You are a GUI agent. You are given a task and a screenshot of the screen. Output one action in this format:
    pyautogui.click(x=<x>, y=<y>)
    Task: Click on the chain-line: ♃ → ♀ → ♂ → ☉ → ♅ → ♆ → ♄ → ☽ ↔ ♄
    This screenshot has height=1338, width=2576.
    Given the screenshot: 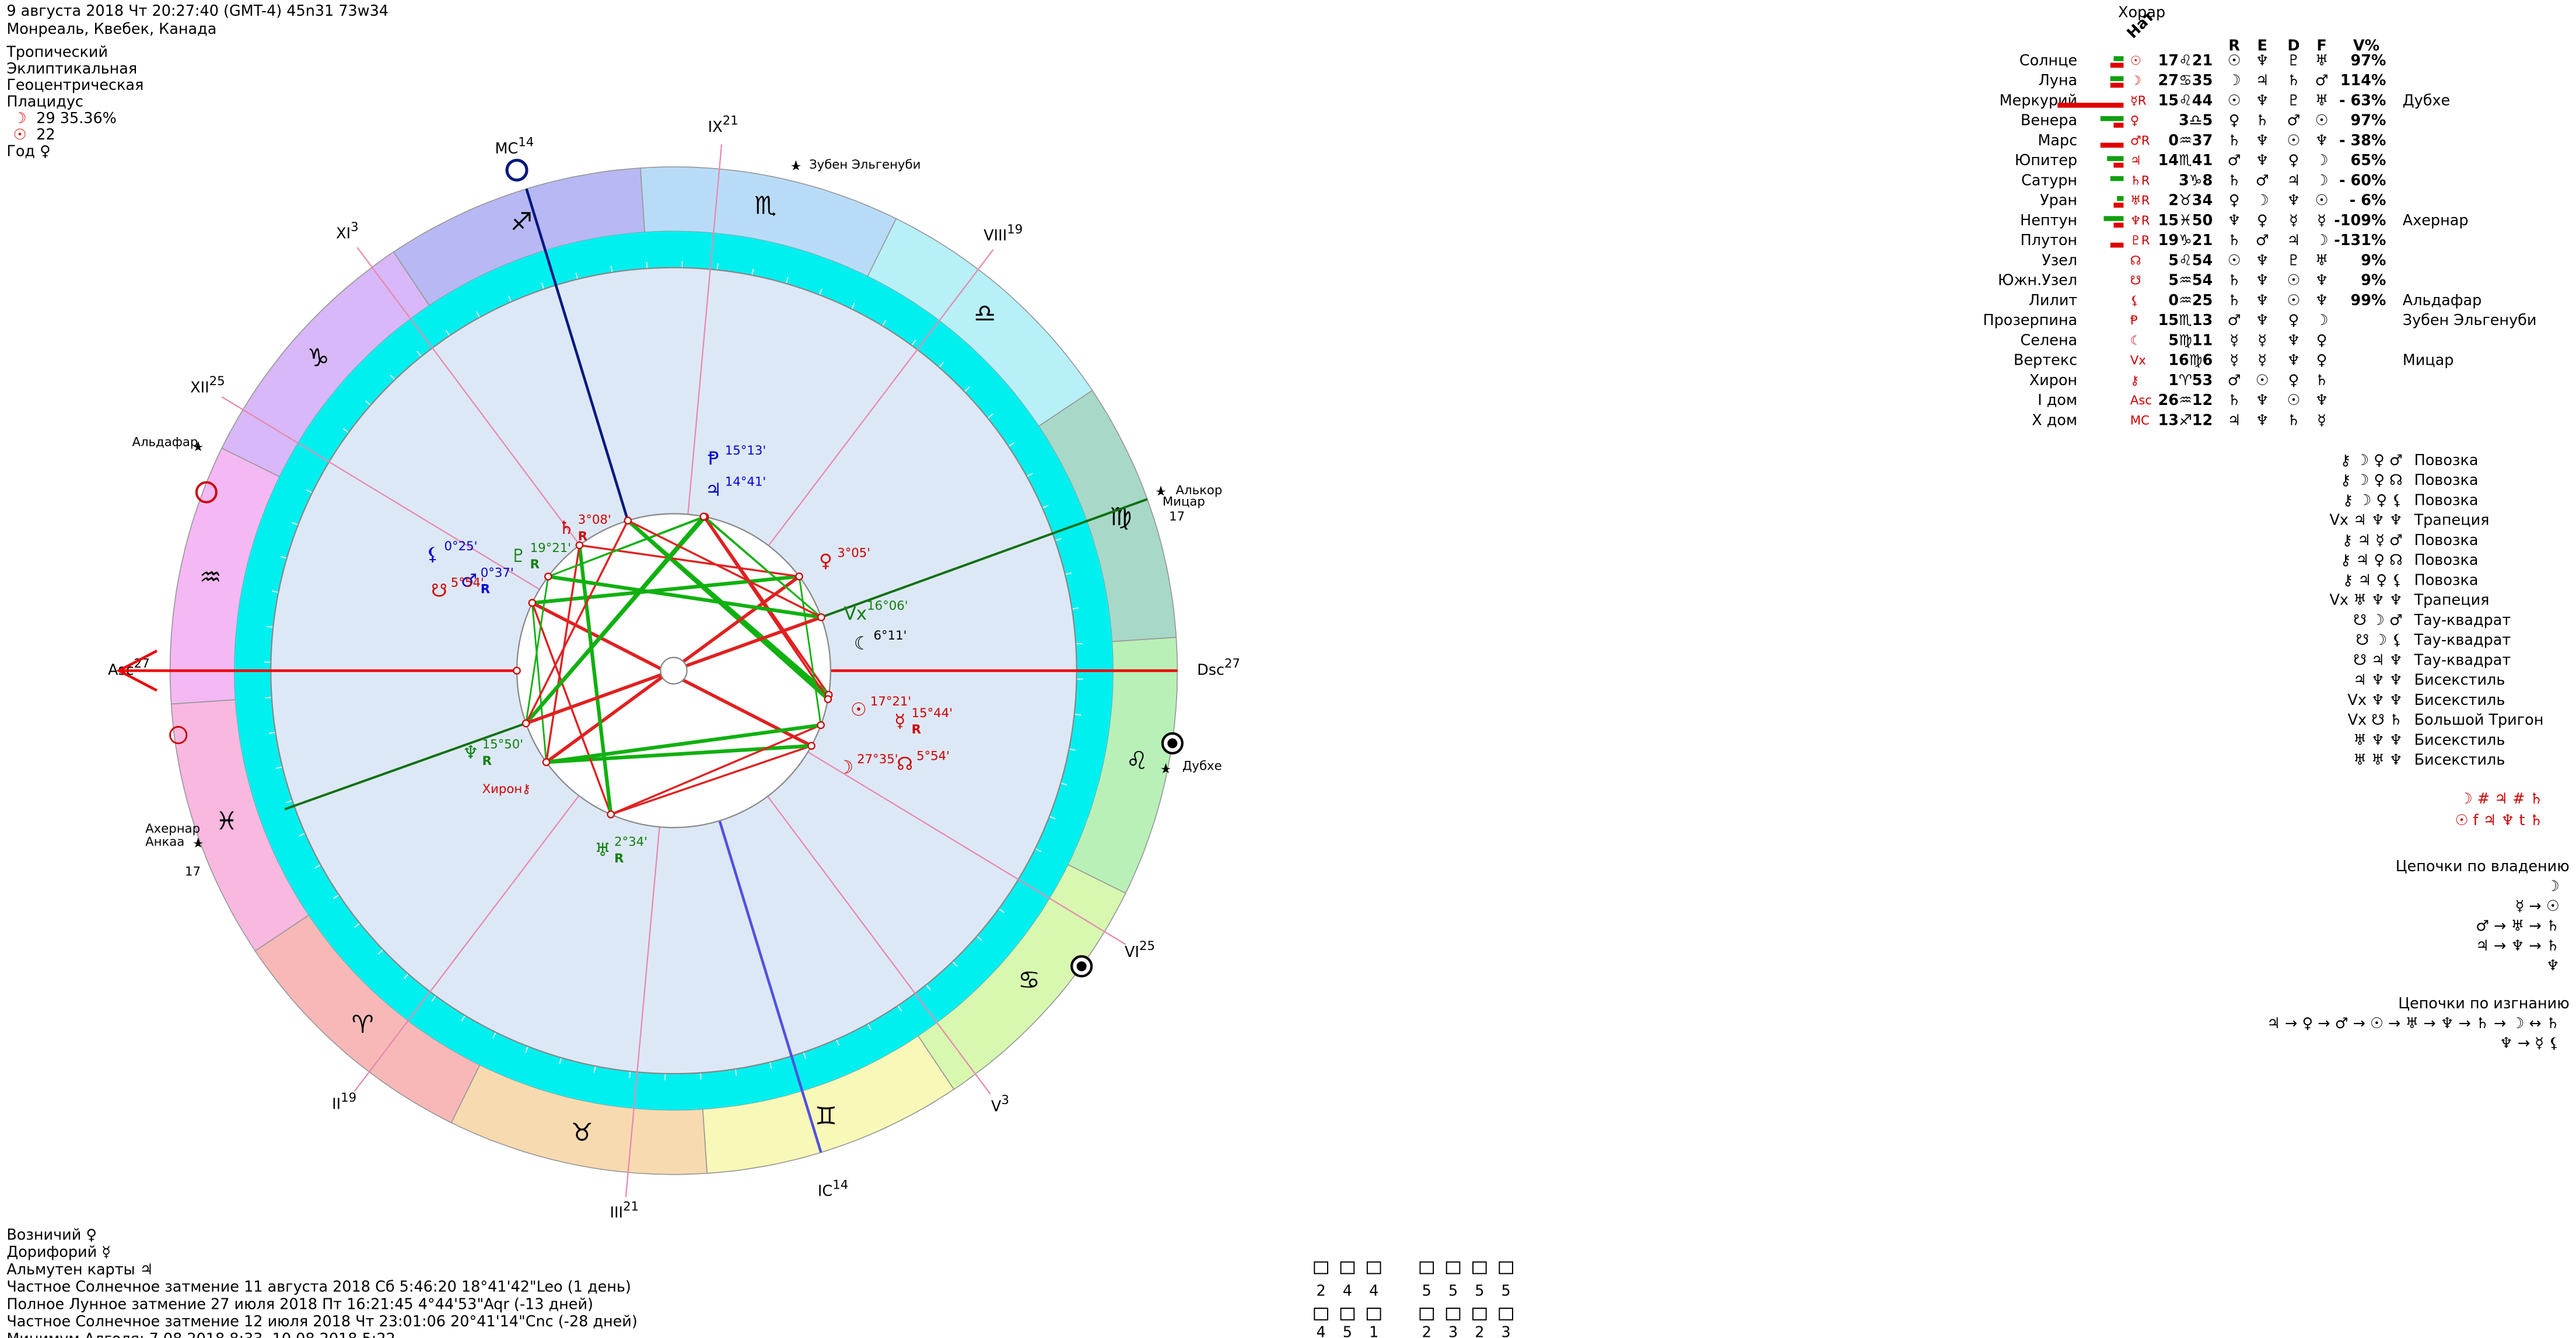 What is the action you would take?
    pyautogui.click(x=2414, y=1023)
    